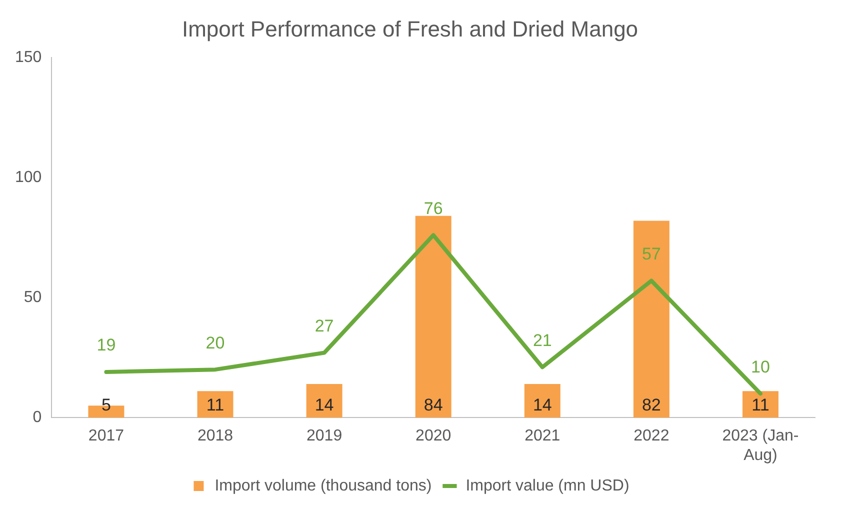 Image resolution: width=865 pixels, height=509 pixels. I want to click on x-tick-label: 2023 (Jan-Aug), so click(760, 446).